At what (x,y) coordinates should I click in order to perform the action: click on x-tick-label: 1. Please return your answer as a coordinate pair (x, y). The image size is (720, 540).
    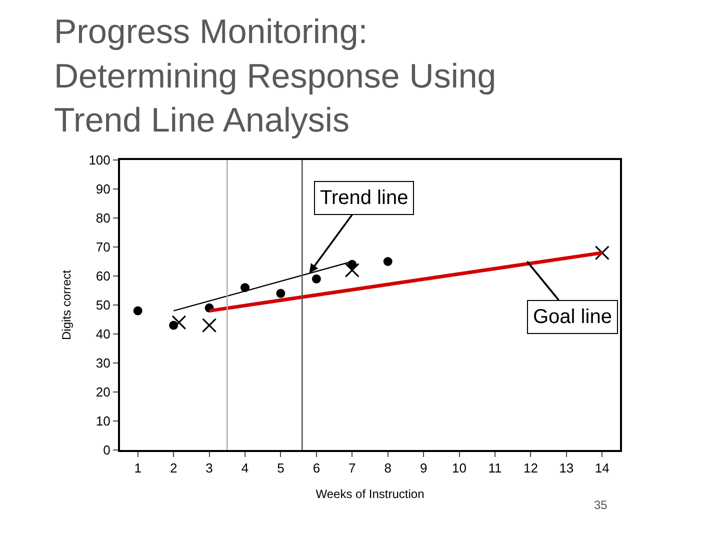
    Looking at the image, I should click on (138, 468).